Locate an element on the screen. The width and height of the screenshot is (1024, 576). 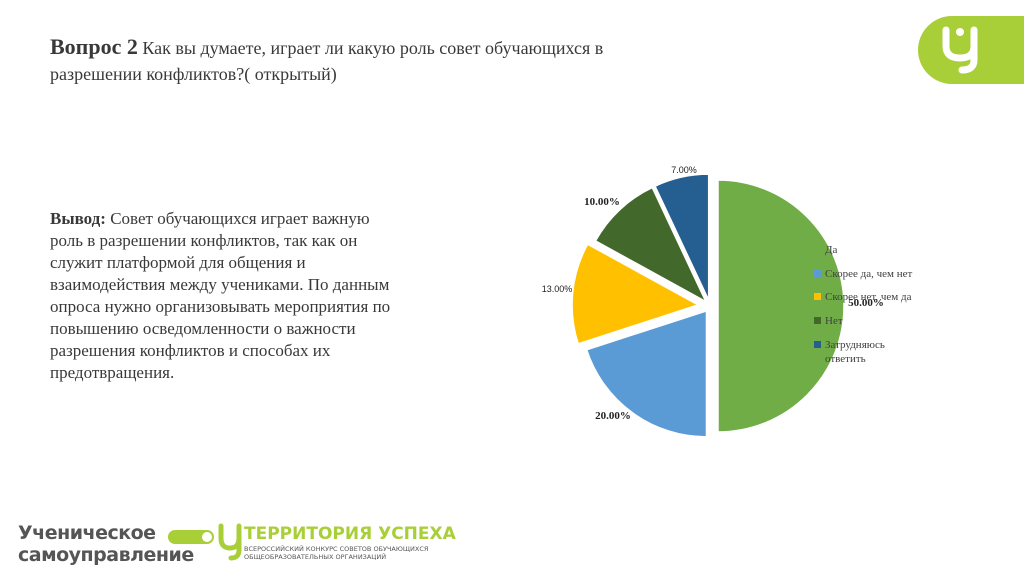
data-label-2: 20.00% is located at coordinates (613, 416).